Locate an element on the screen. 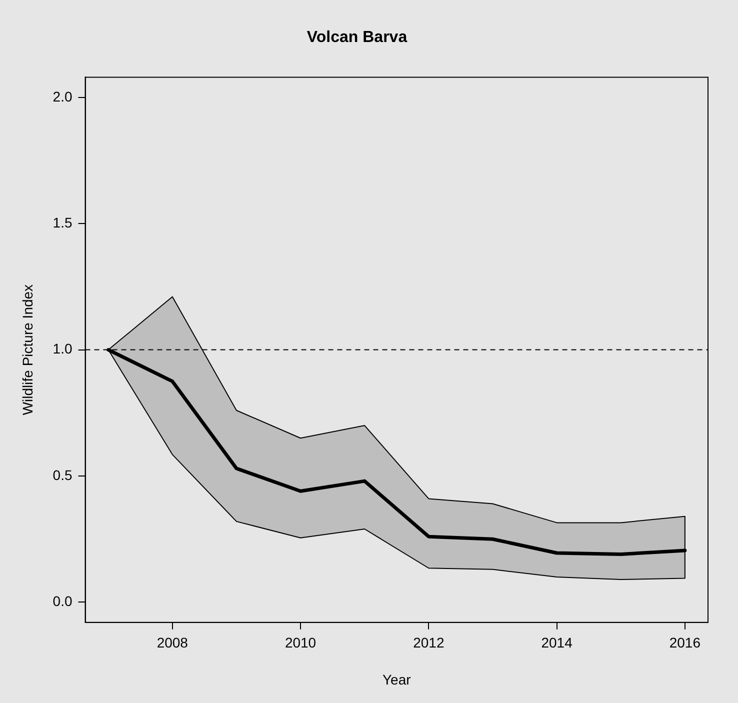 The width and height of the screenshot is (738, 703). x-tick-label: 2010 is located at coordinates (300, 642).